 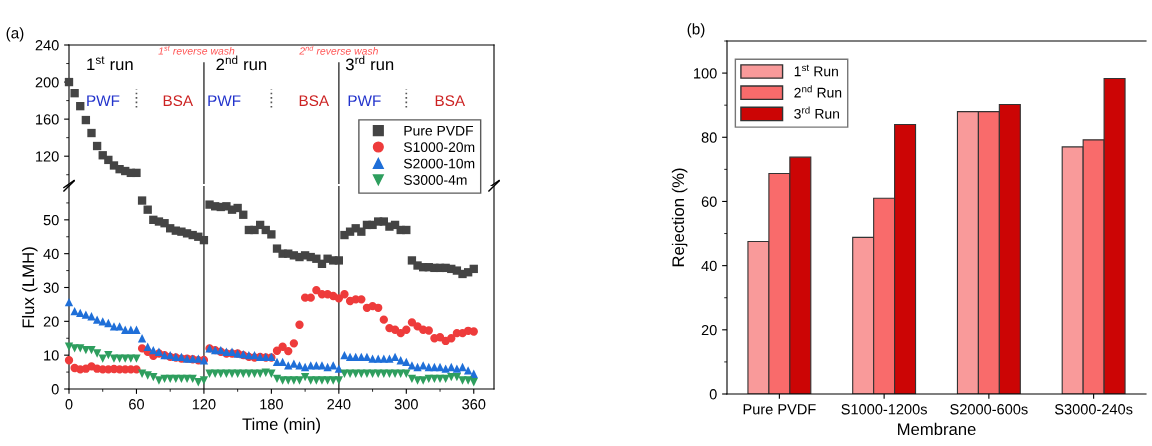 What do you see at coordinates (439, 130) in the screenshot?
I see `legend-label: Pure PVDF` at bounding box center [439, 130].